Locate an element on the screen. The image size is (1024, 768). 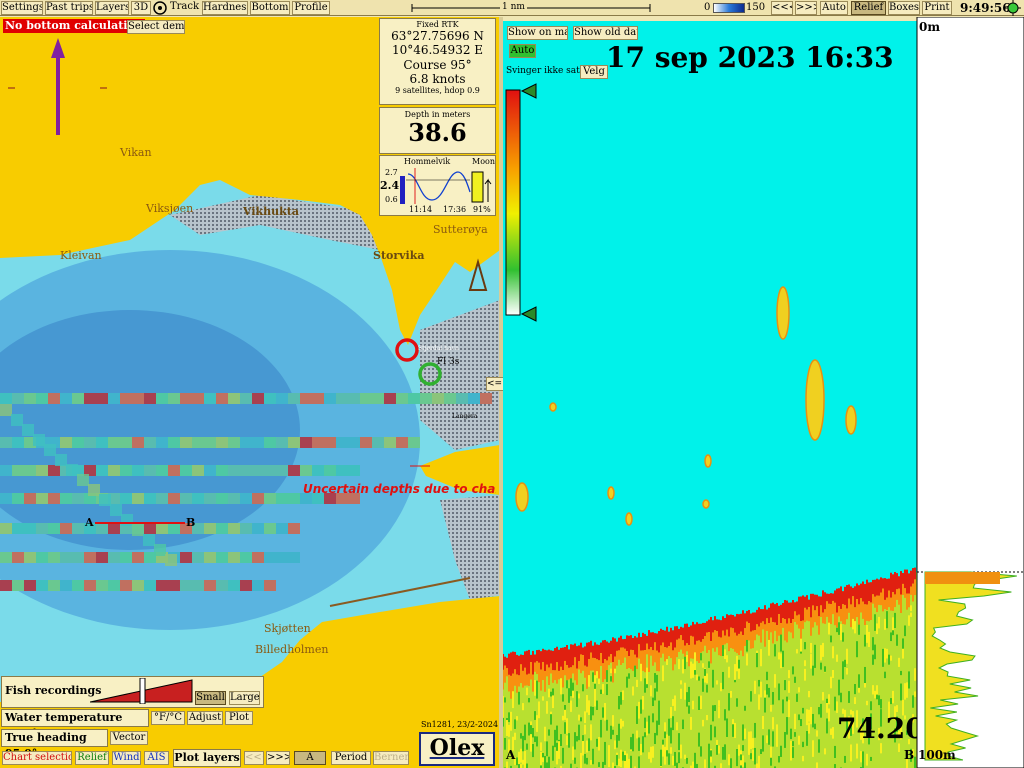
fish-slider is located at coordinates (142, 691).